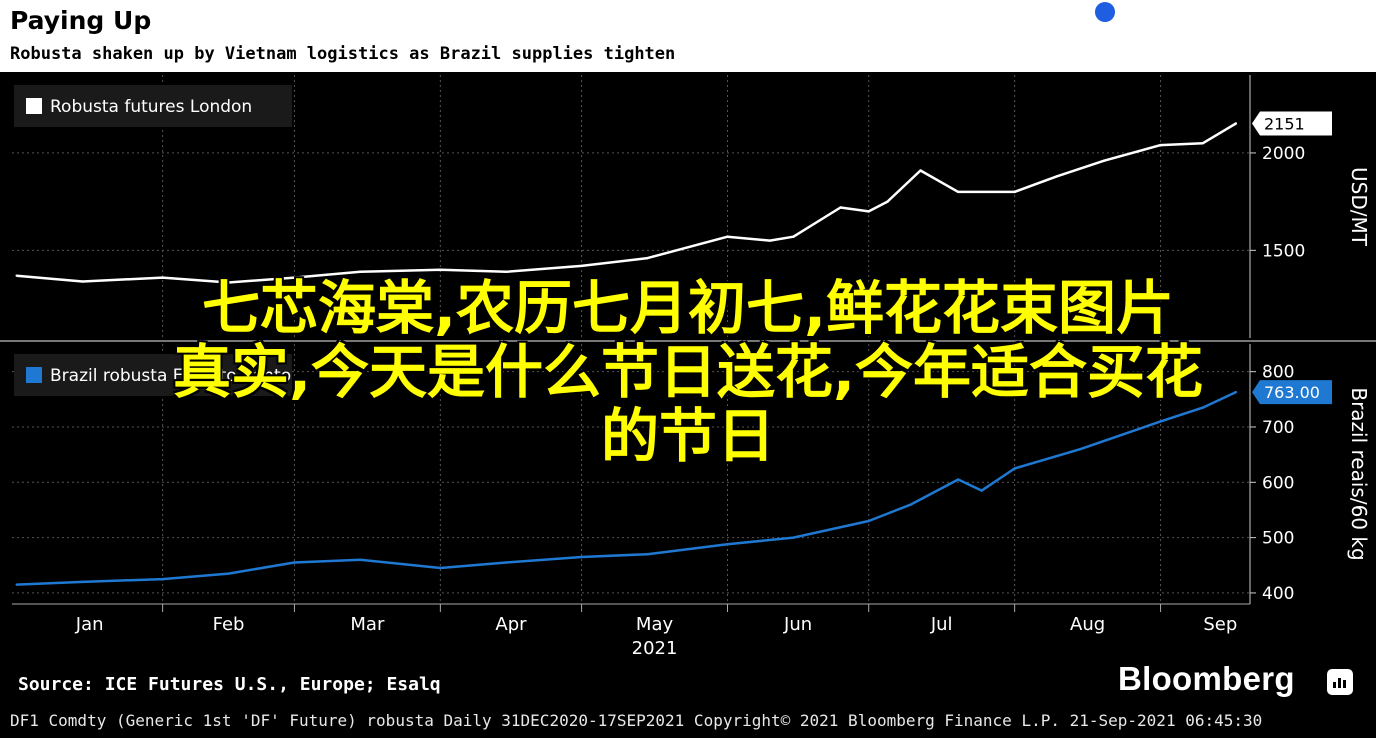  I want to click on bloomberg-logo: Bloomberg, so click(1206, 678).